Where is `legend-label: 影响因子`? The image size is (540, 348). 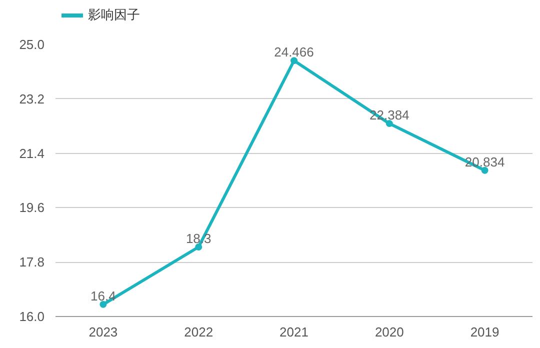
legend-label: 影响因子 is located at coordinates (114, 15).